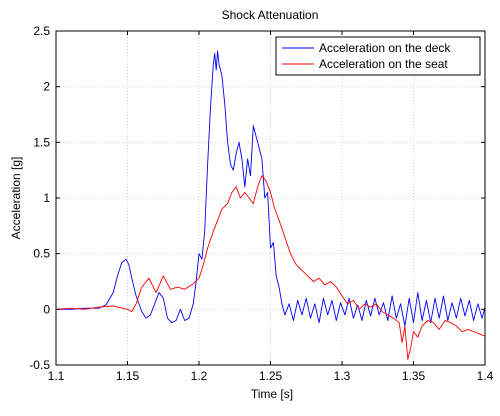  What do you see at coordinates (342, 376) in the screenshot?
I see `x-tick-label: 1.3` at bounding box center [342, 376].